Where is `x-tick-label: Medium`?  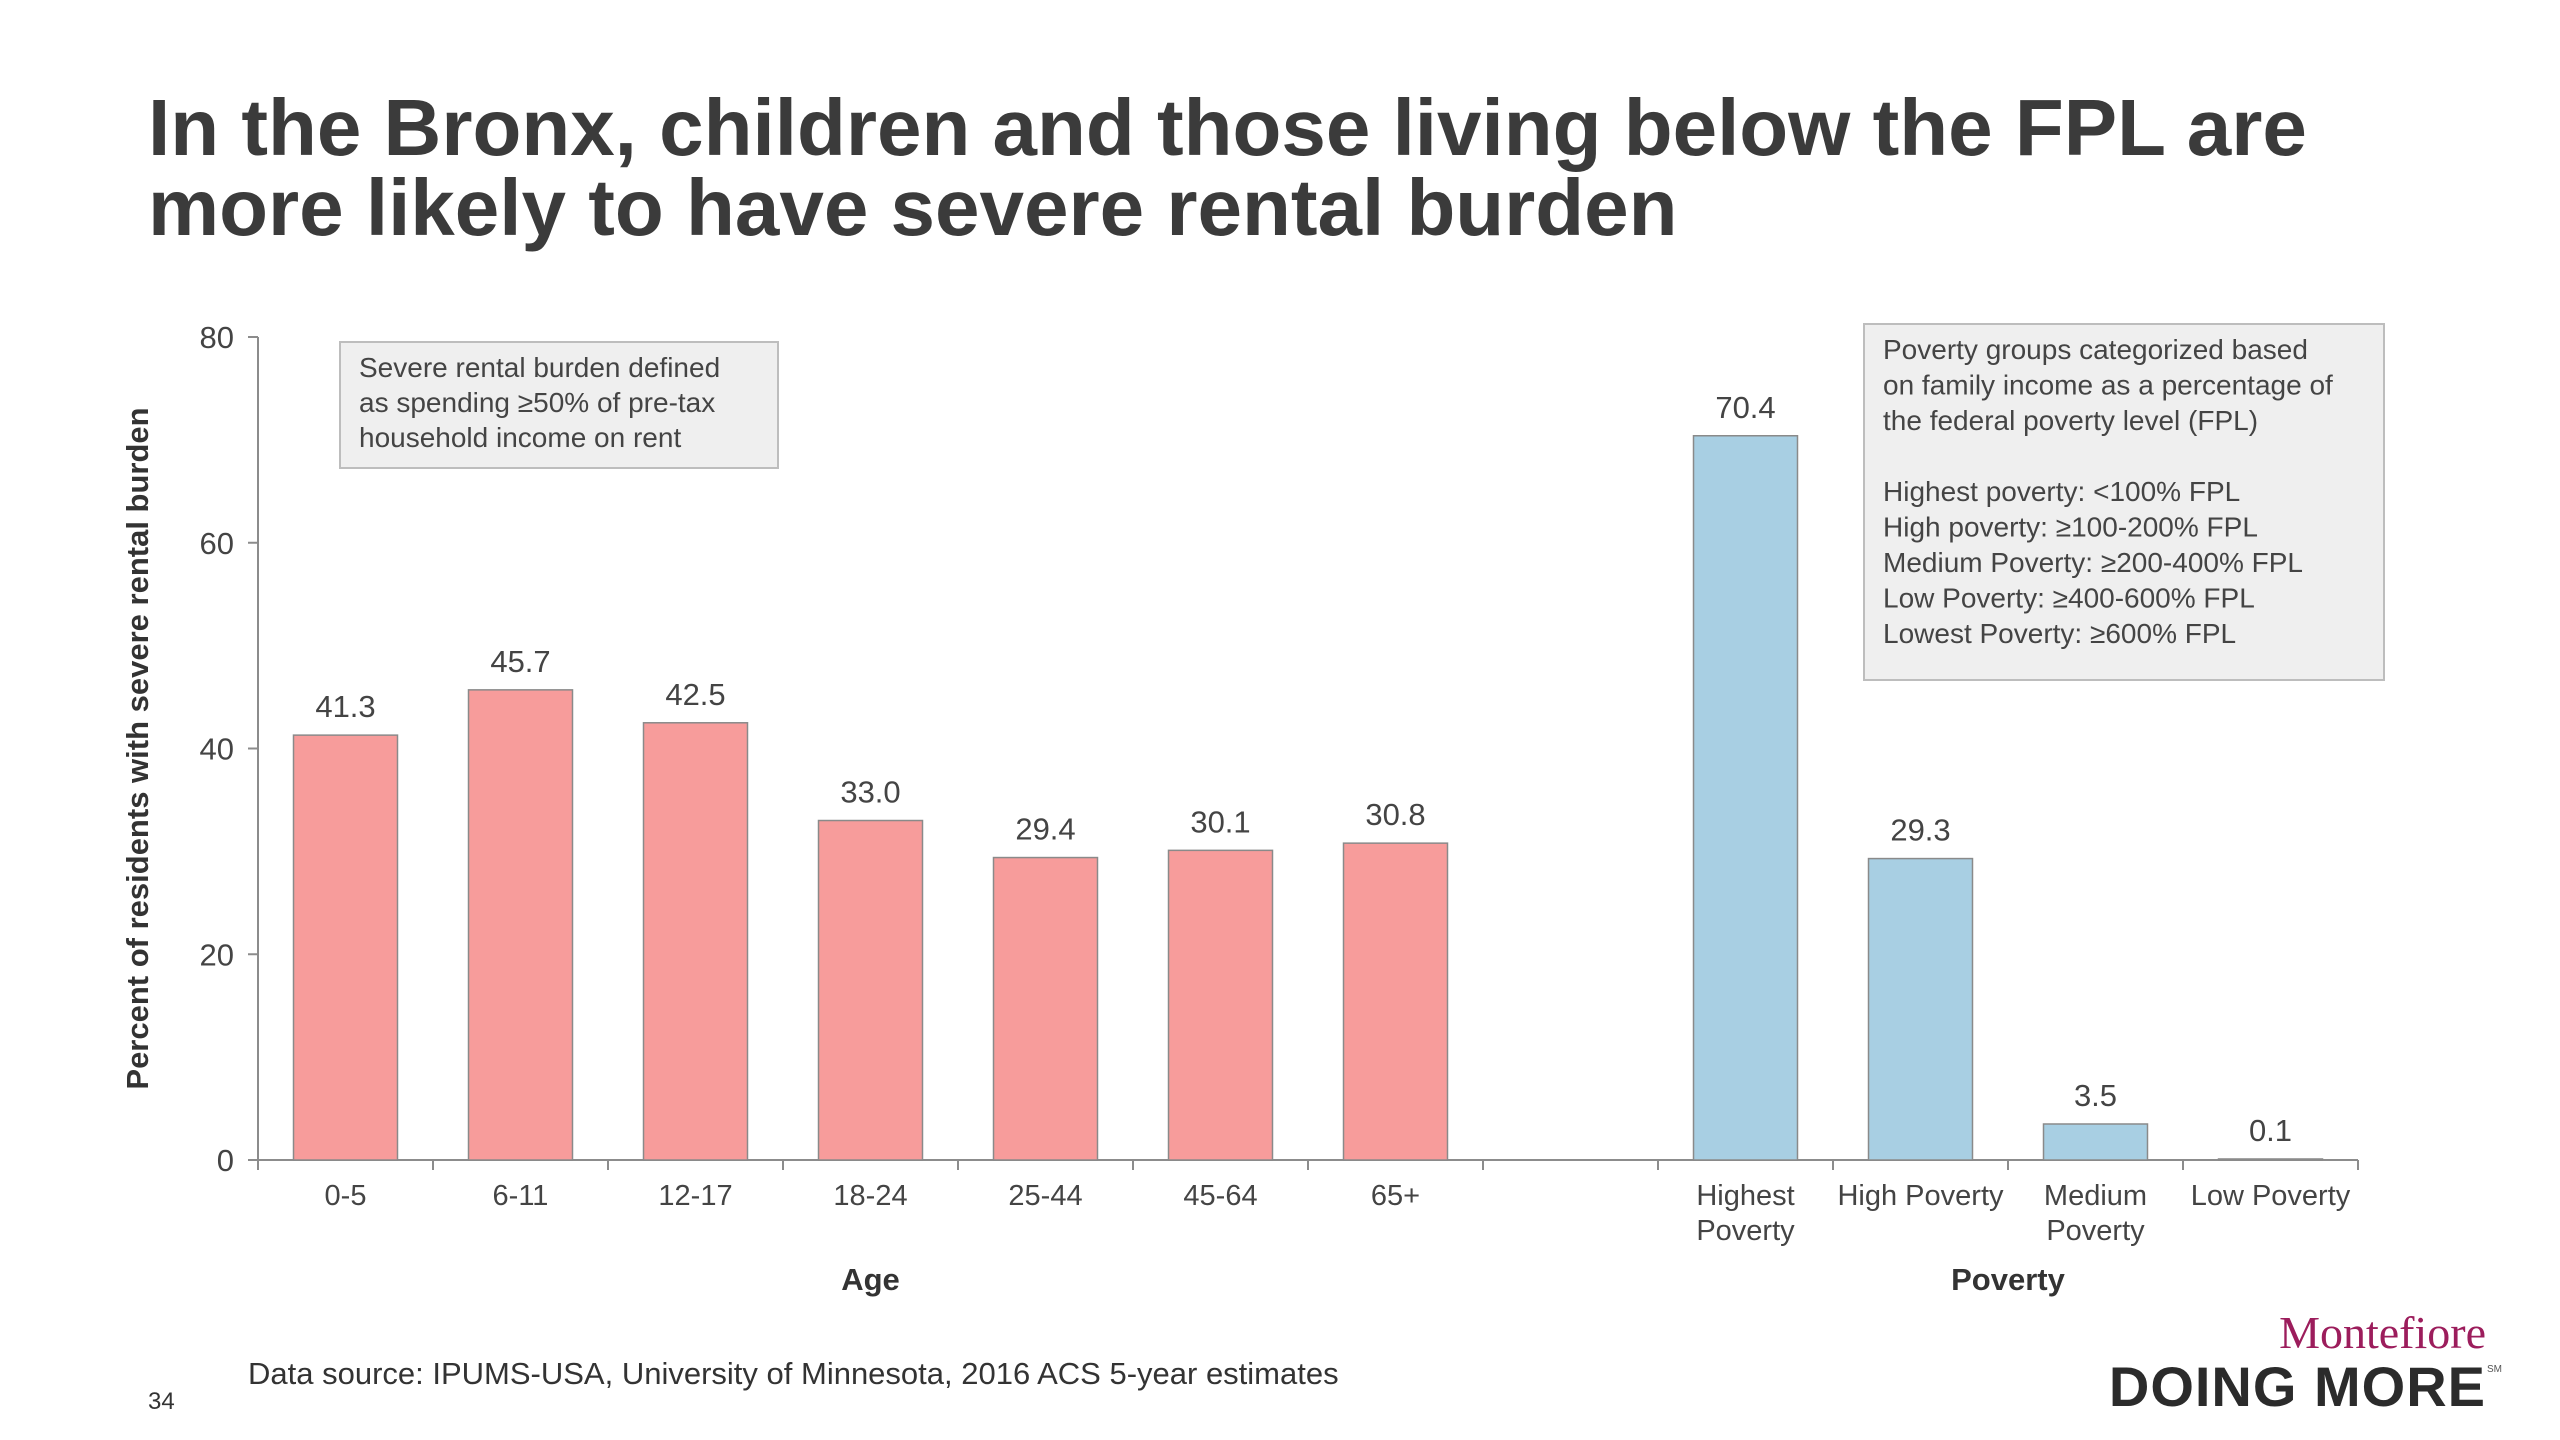
x-tick-label: Medium is located at coordinates (2095, 1196).